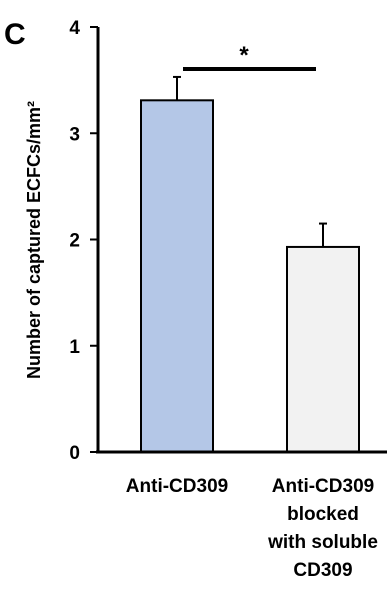 The image size is (387, 595). Describe the element at coordinates (15, 34) in the screenshot. I see `panel-label: C` at that location.